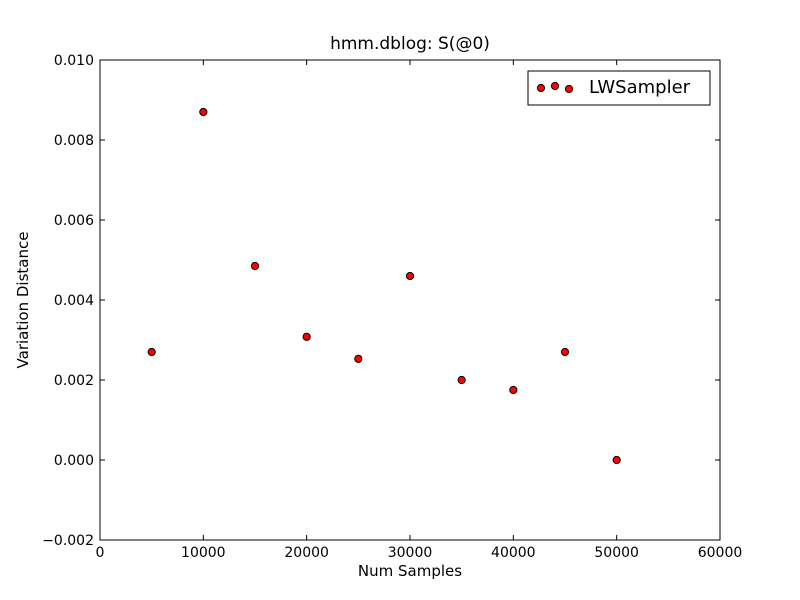  What do you see at coordinates (74, 61) in the screenshot?
I see `y-tick-label: 0.010` at bounding box center [74, 61].